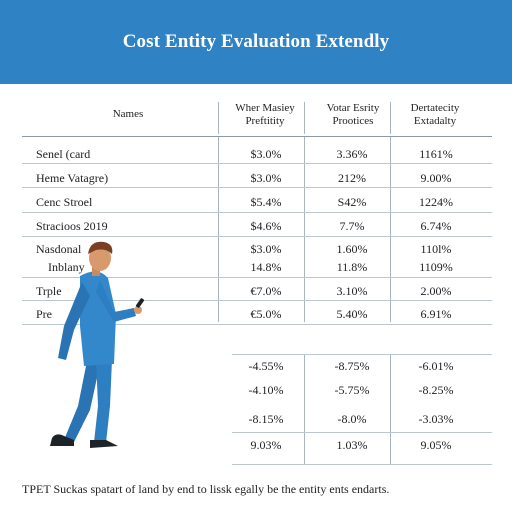 The image size is (512, 512). I want to click on lower-row-value: -8.25%, so click(436, 390).